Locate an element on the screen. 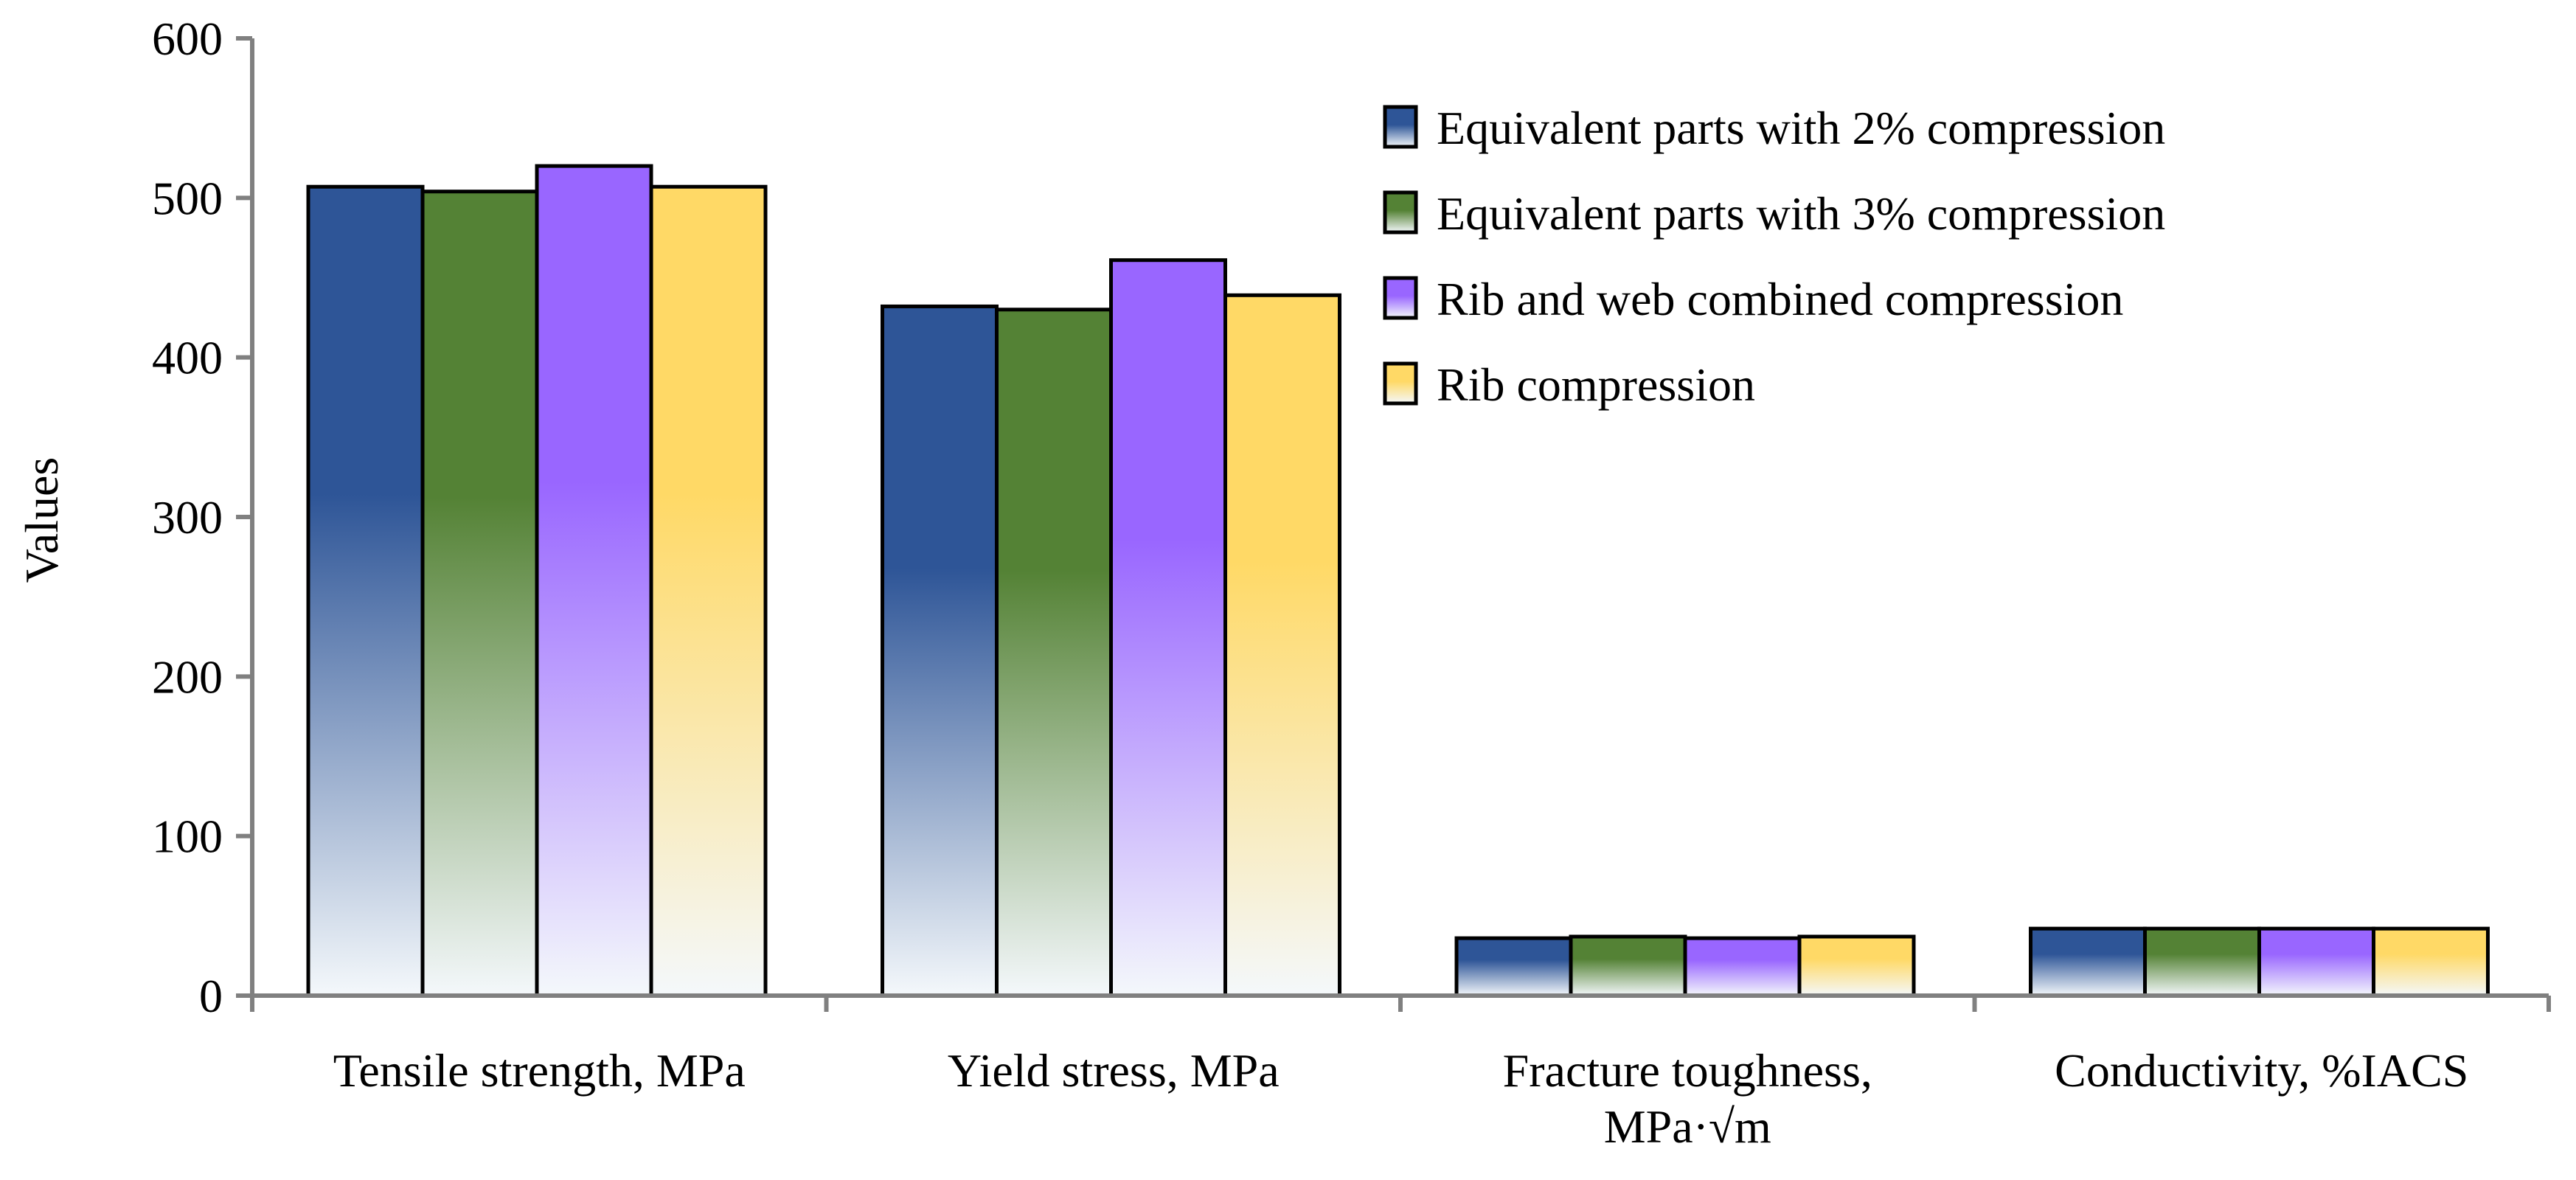  legend-label-4: Rib compression is located at coordinates (1596, 384).